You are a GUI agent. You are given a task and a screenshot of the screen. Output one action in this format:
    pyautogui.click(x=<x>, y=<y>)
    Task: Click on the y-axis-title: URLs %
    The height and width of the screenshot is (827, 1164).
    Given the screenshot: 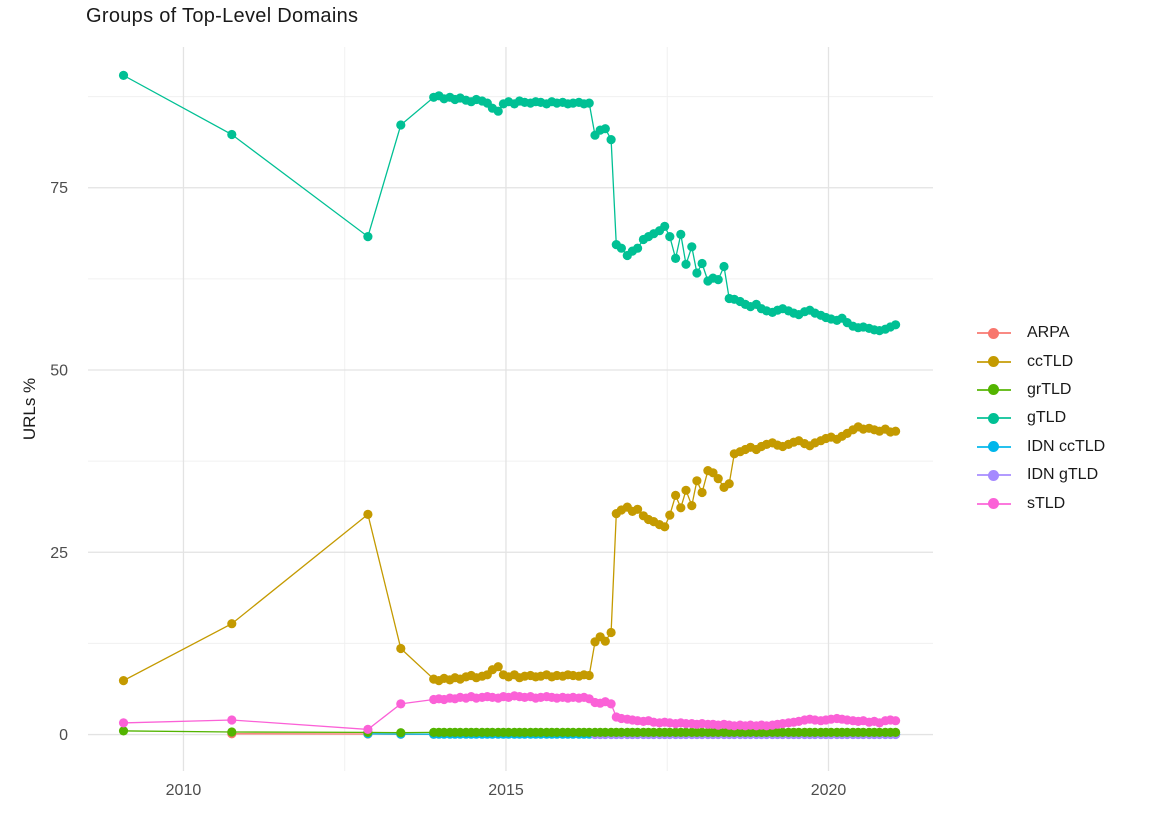 What is the action you would take?
    pyautogui.click(x=29, y=409)
    